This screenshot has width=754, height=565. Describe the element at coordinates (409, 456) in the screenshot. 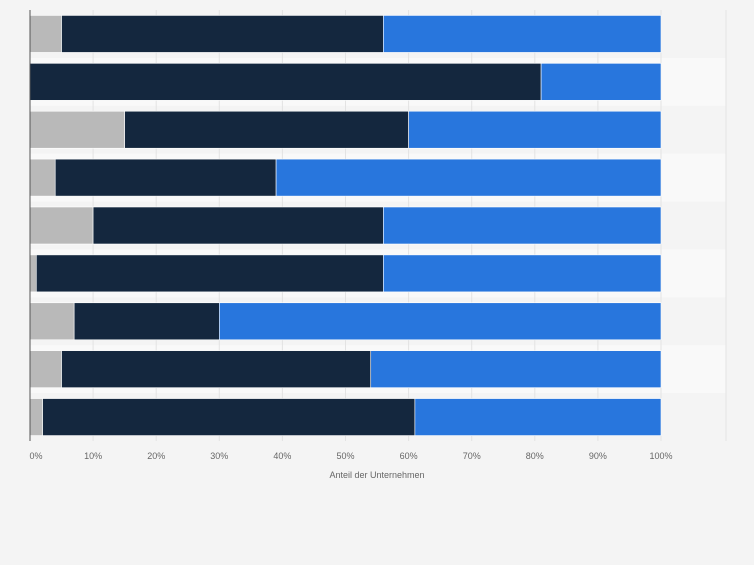

I see `x-tick-label: 60%` at that location.